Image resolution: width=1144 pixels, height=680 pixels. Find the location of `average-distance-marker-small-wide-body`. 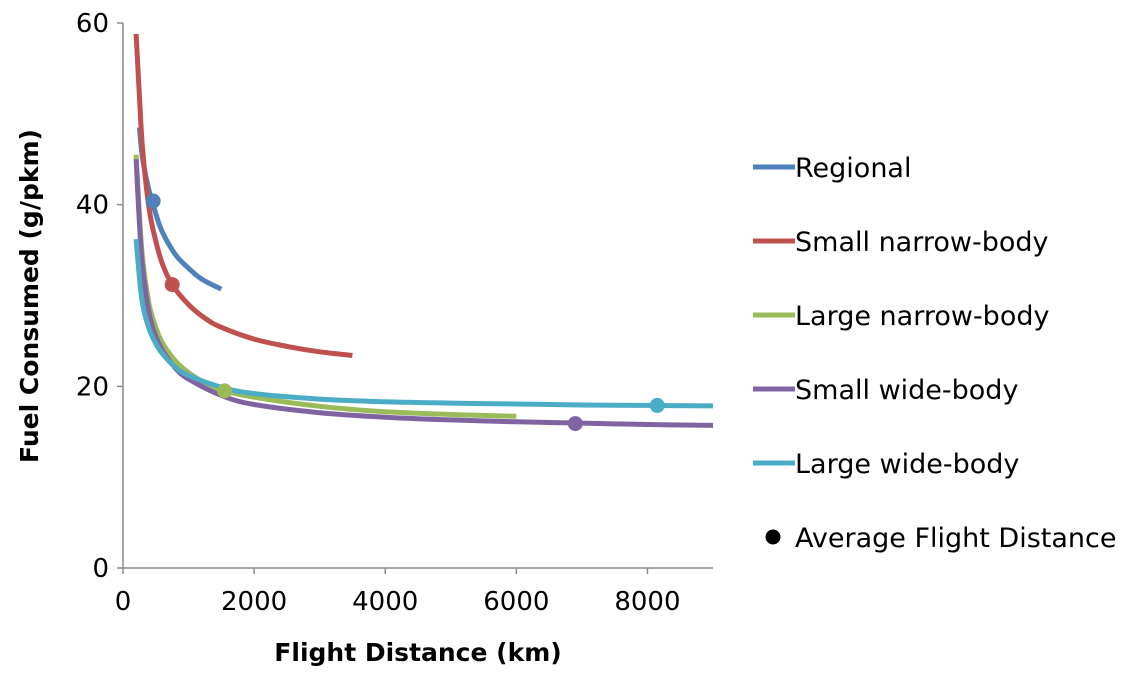

average-distance-marker-small-wide-body is located at coordinates (575, 424).